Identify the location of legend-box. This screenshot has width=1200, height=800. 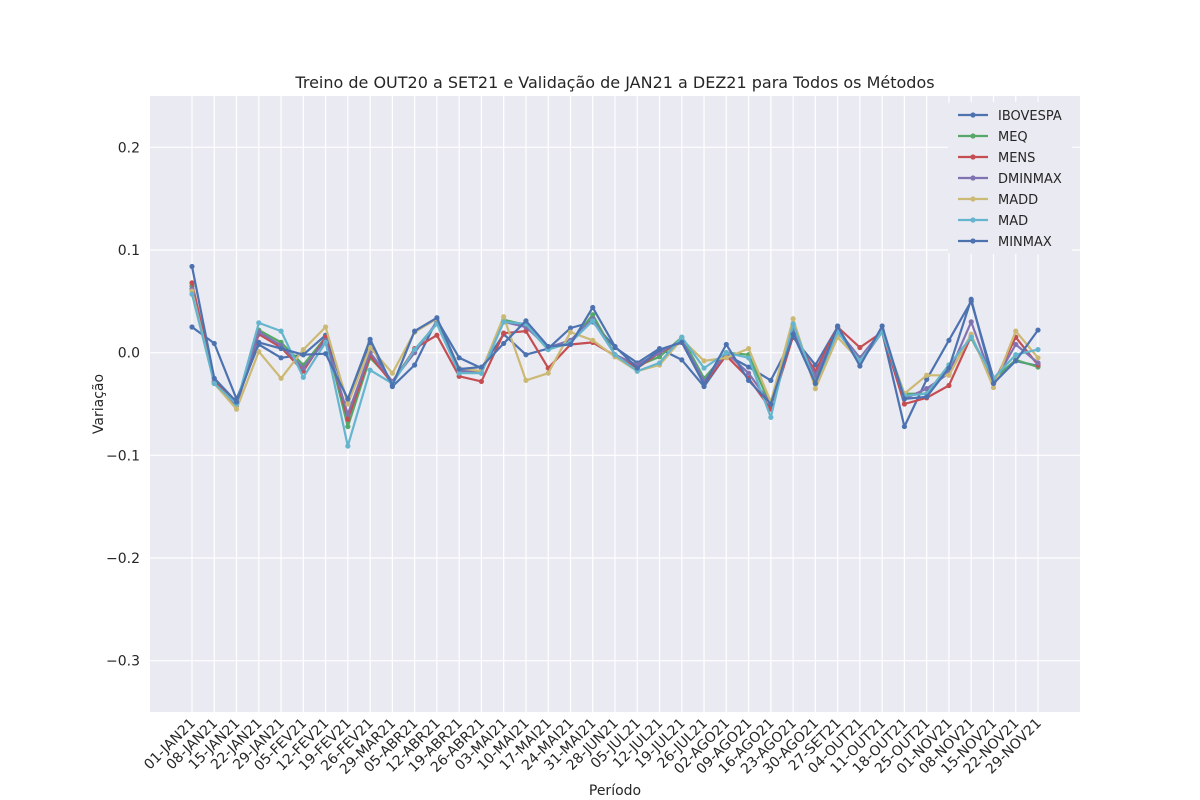
(1010, 178).